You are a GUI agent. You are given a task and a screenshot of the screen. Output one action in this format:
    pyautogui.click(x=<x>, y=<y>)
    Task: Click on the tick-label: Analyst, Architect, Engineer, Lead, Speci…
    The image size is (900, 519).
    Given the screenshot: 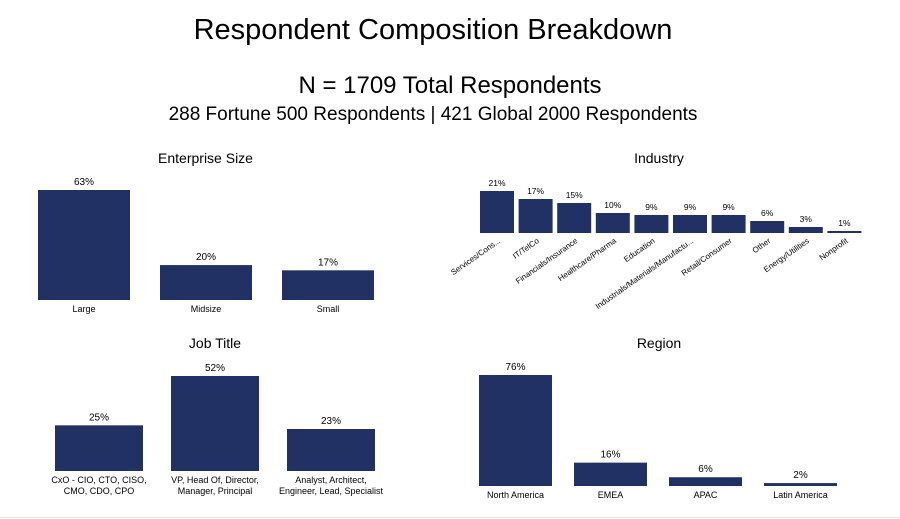 What is the action you would take?
    pyautogui.click(x=331, y=485)
    